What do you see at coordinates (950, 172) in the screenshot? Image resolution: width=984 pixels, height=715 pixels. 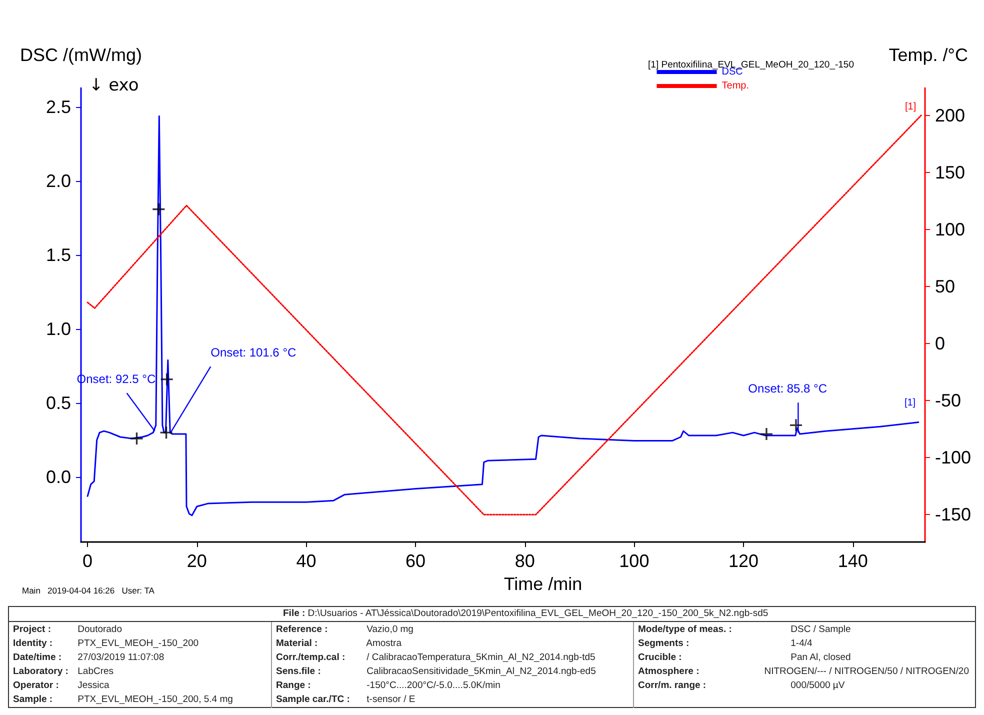 I see `y2-tick-label: 150` at bounding box center [950, 172].